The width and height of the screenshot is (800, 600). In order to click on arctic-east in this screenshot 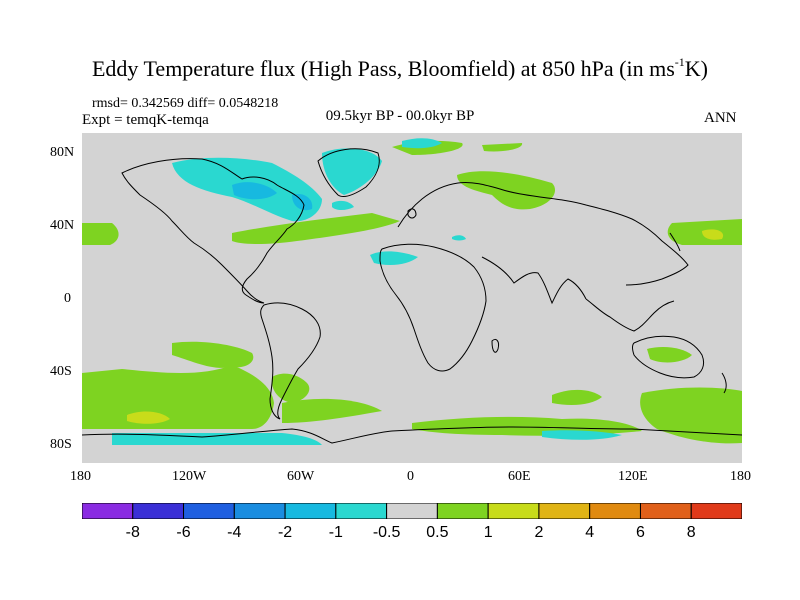, I will do `click(502, 147)`.